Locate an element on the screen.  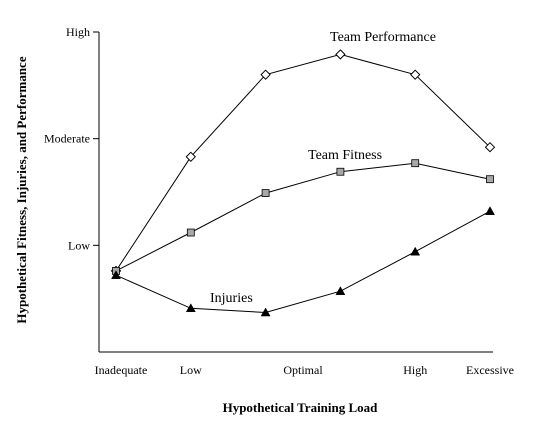
x-tick-label: Excessive is located at coordinates (490, 370).